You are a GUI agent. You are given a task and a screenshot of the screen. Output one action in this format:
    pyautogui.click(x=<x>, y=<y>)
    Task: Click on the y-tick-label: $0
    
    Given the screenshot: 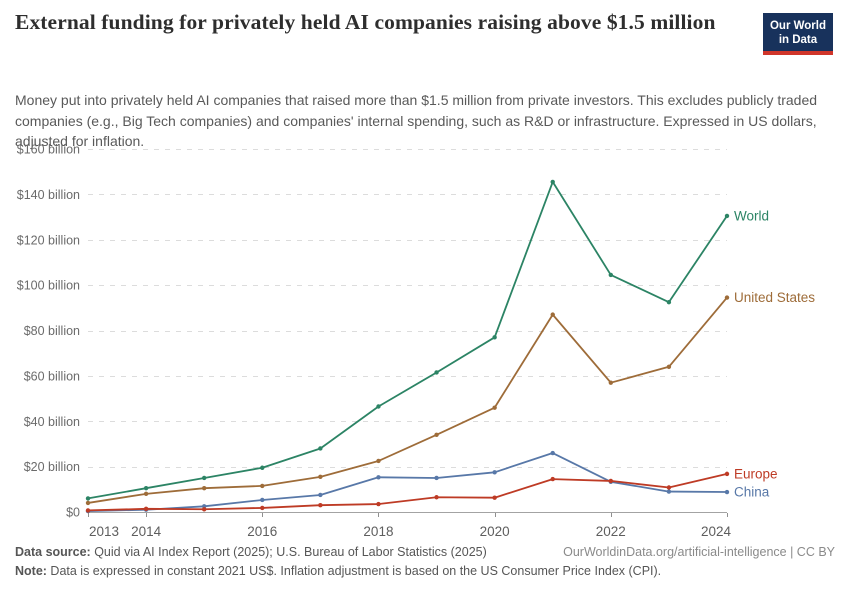 What is the action you would take?
    pyautogui.click(x=73, y=513)
    